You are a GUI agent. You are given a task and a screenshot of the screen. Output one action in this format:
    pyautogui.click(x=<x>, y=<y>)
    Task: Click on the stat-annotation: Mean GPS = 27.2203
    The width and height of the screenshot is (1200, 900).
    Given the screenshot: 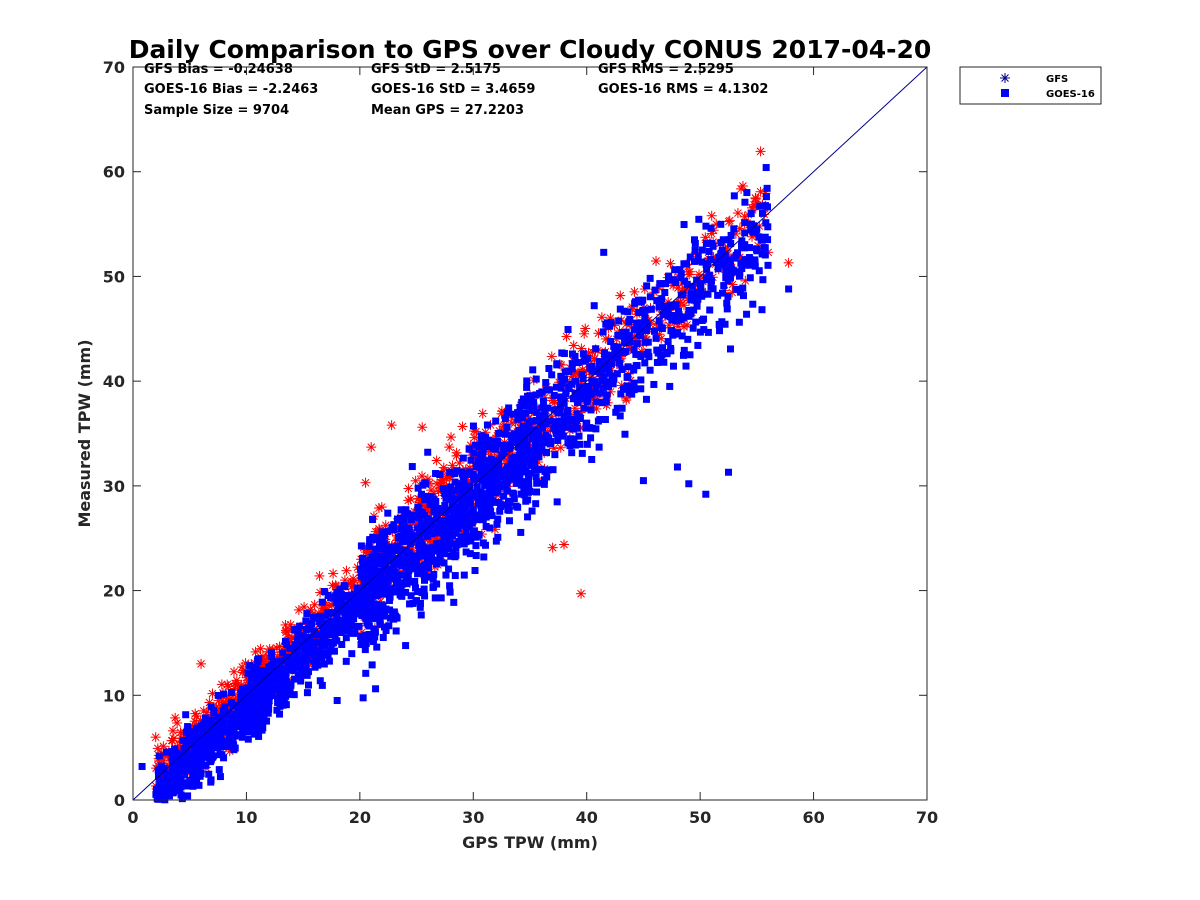 What is the action you would take?
    pyautogui.click(x=447, y=110)
    